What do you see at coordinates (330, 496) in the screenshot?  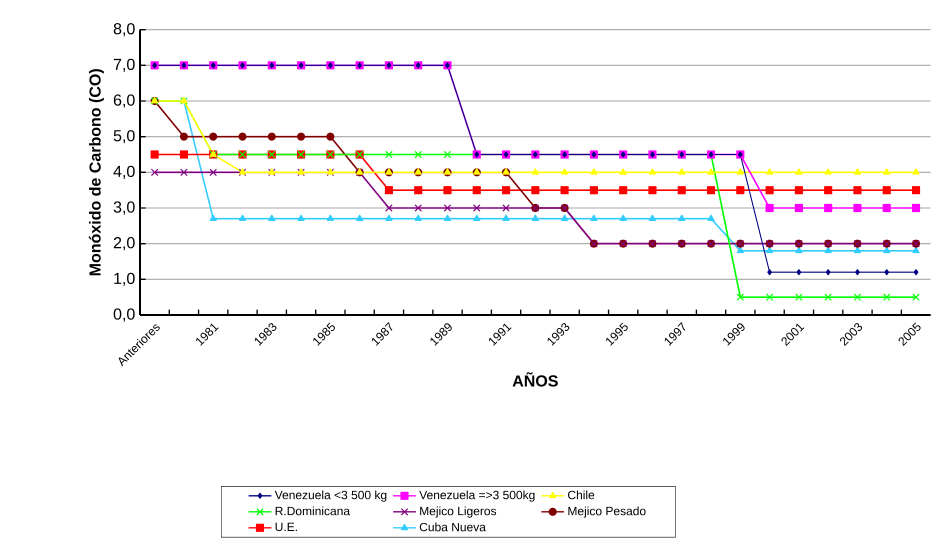 I see `legend-label: Venezuela <3 500 kg` at bounding box center [330, 496].